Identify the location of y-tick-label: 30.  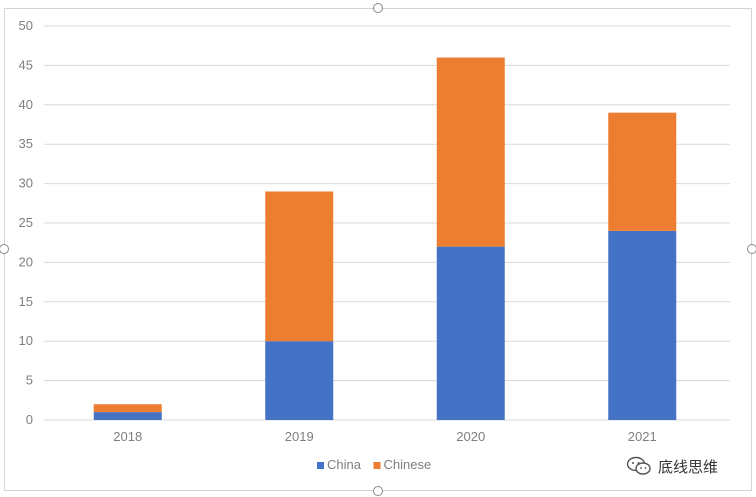
(26, 183).